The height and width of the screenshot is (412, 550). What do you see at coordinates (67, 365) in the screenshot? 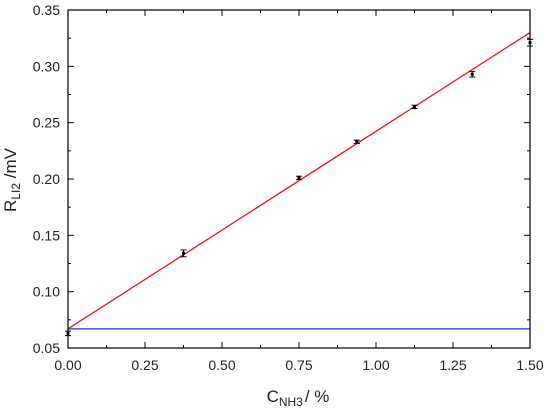
I see `x-tick-label: 0.00` at bounding box center [67, 365].